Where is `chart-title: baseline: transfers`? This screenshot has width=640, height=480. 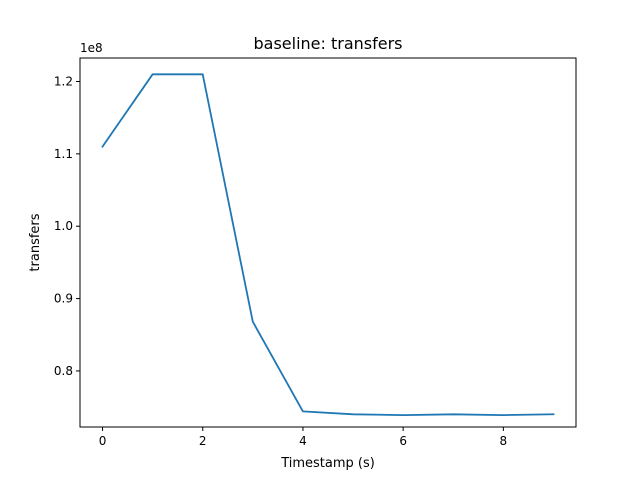 chart-title: baseline: transfers is located at coordinates (327, 43).